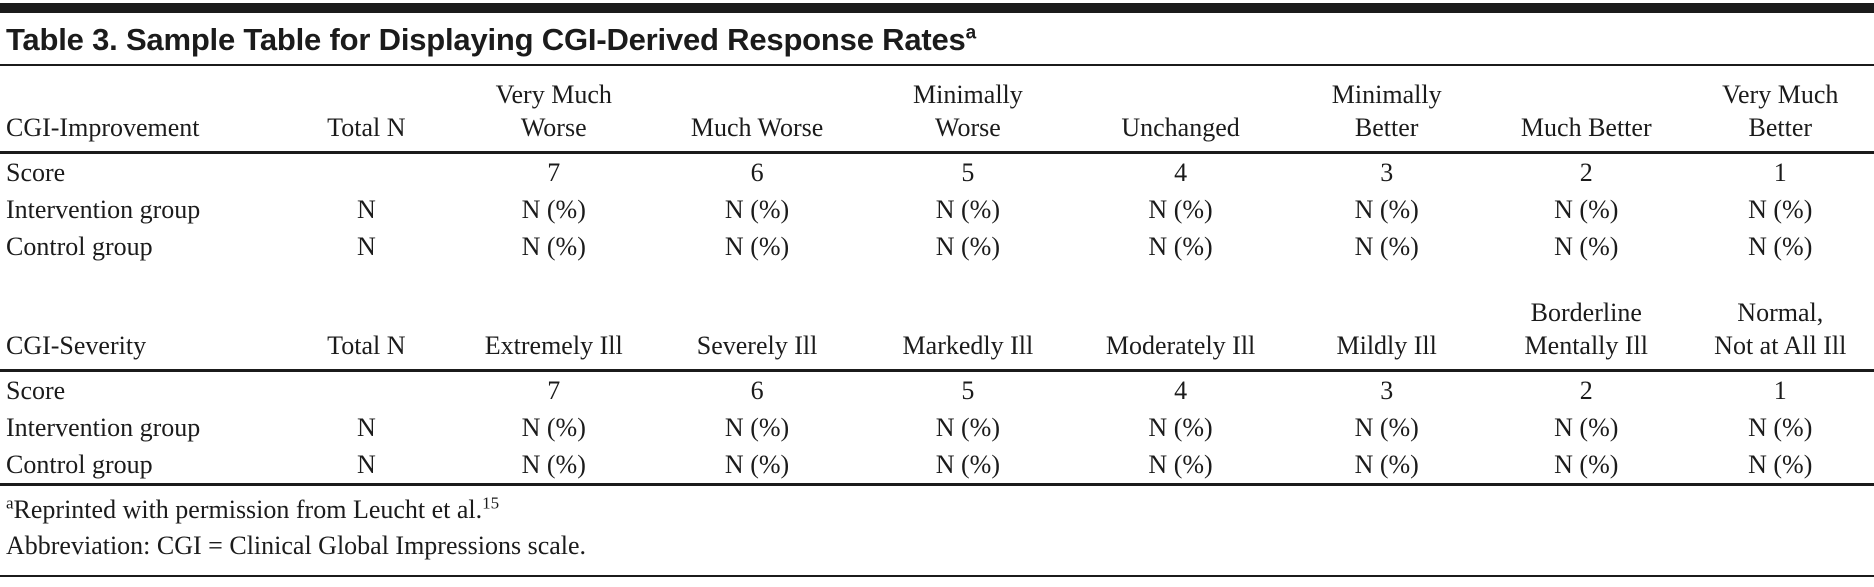 The height and width of the screenshot is (587, 1874). What do you see at coordinates (757, 110) in the screenshot?
I see `column-header-much-worse: Much Worse` at bounding box center [757, 110].